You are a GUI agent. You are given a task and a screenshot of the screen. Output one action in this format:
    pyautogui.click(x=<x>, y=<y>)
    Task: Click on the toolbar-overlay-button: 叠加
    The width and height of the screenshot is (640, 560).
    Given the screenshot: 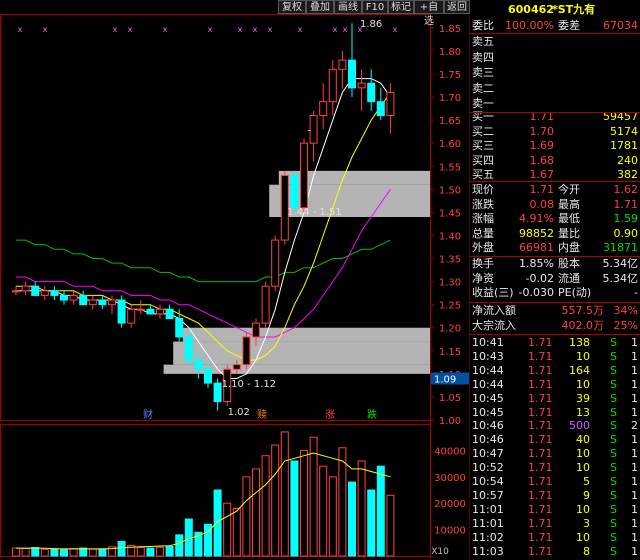 What is the action you would take?
    pyautogui.click(x=320, y=7)
    